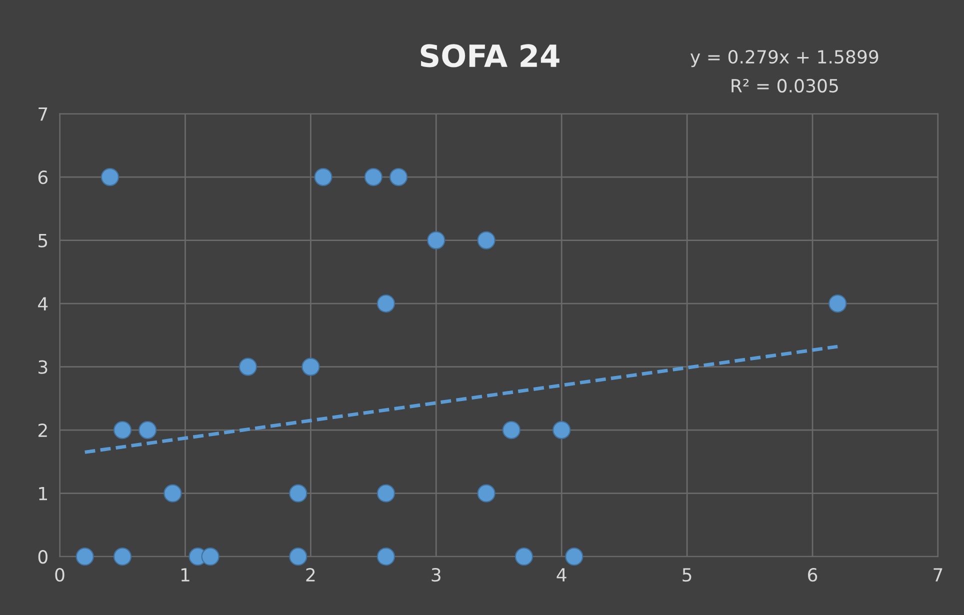 Image resolution: width=964 pixels, height=615 pixels. What do you see at coordinates (938, 575) in the screenshot?
I see `x-tick-label: 7` at bounding box center [938, 575].